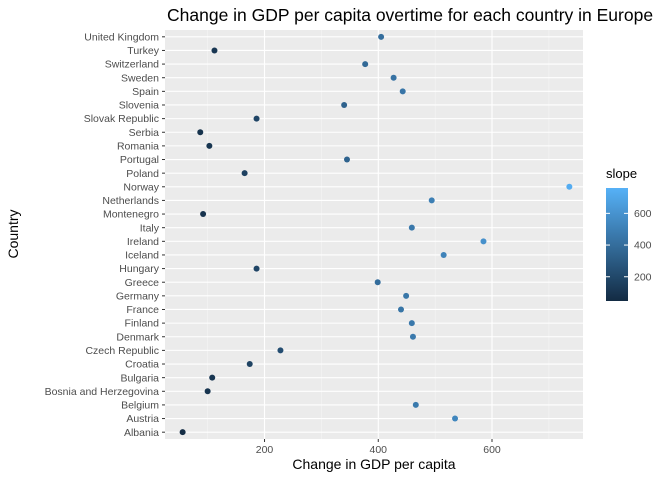 Image resolution: width=672 pixels, height=480 pixels. I want to click on y-tick-label: United Kingdom, so click(121, 37).